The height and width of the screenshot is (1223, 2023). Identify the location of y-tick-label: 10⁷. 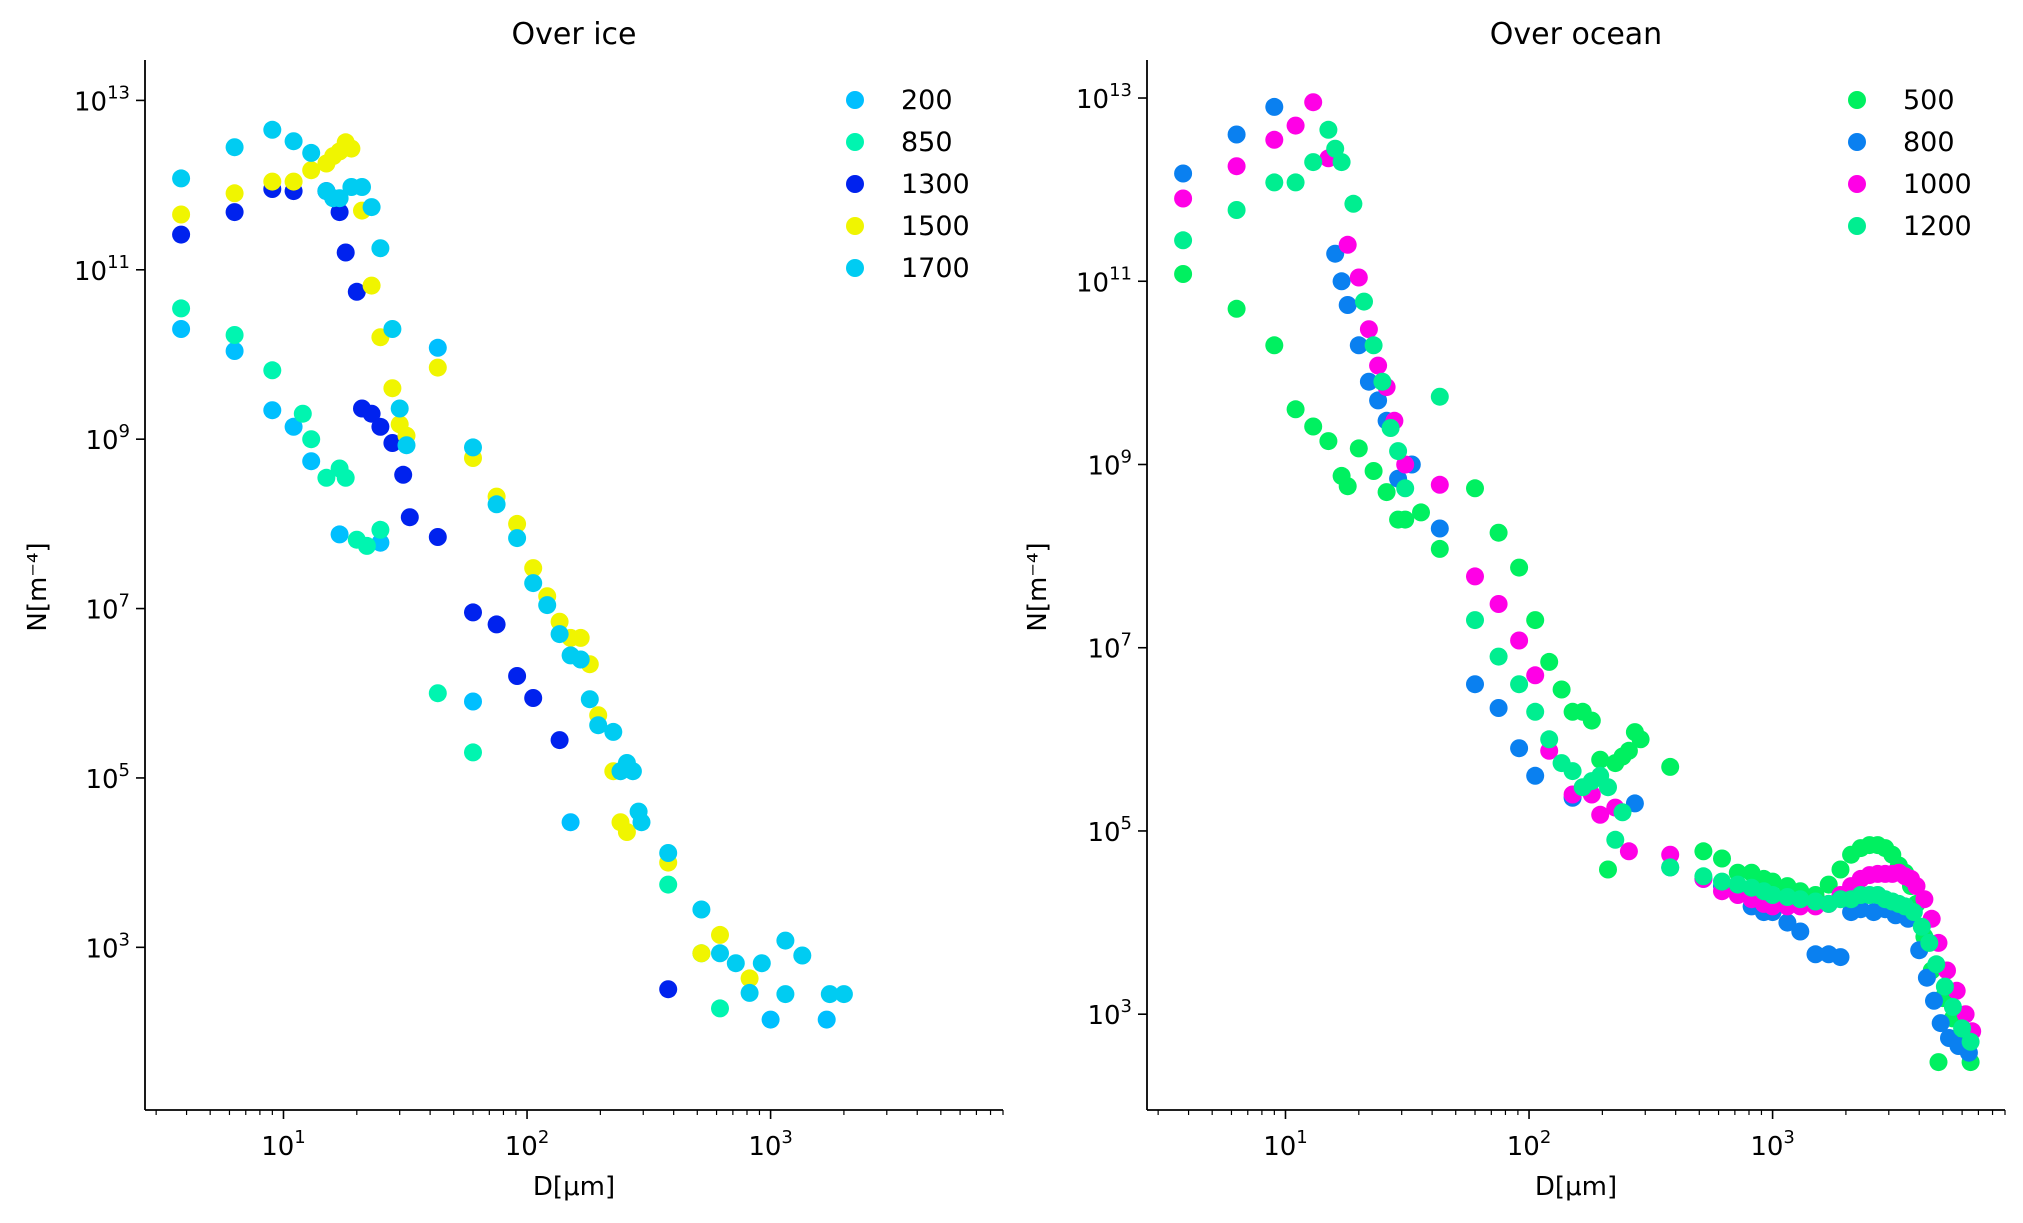
(107, 608).